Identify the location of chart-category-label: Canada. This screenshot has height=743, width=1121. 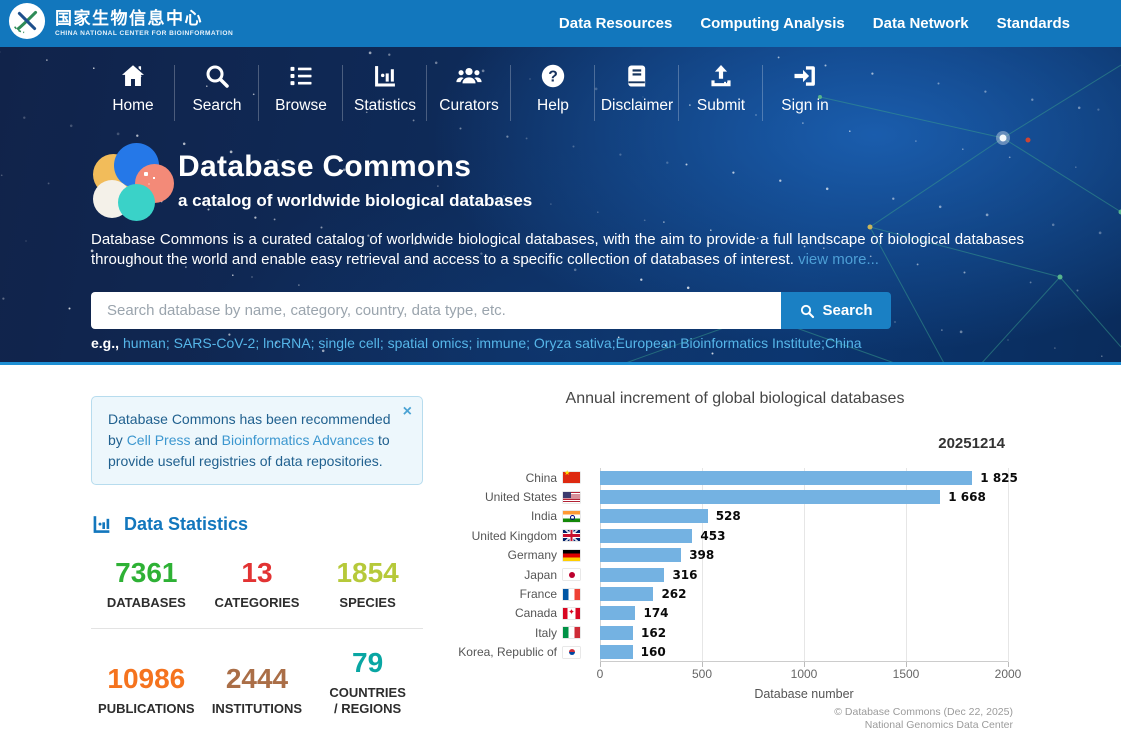
(535, 613).